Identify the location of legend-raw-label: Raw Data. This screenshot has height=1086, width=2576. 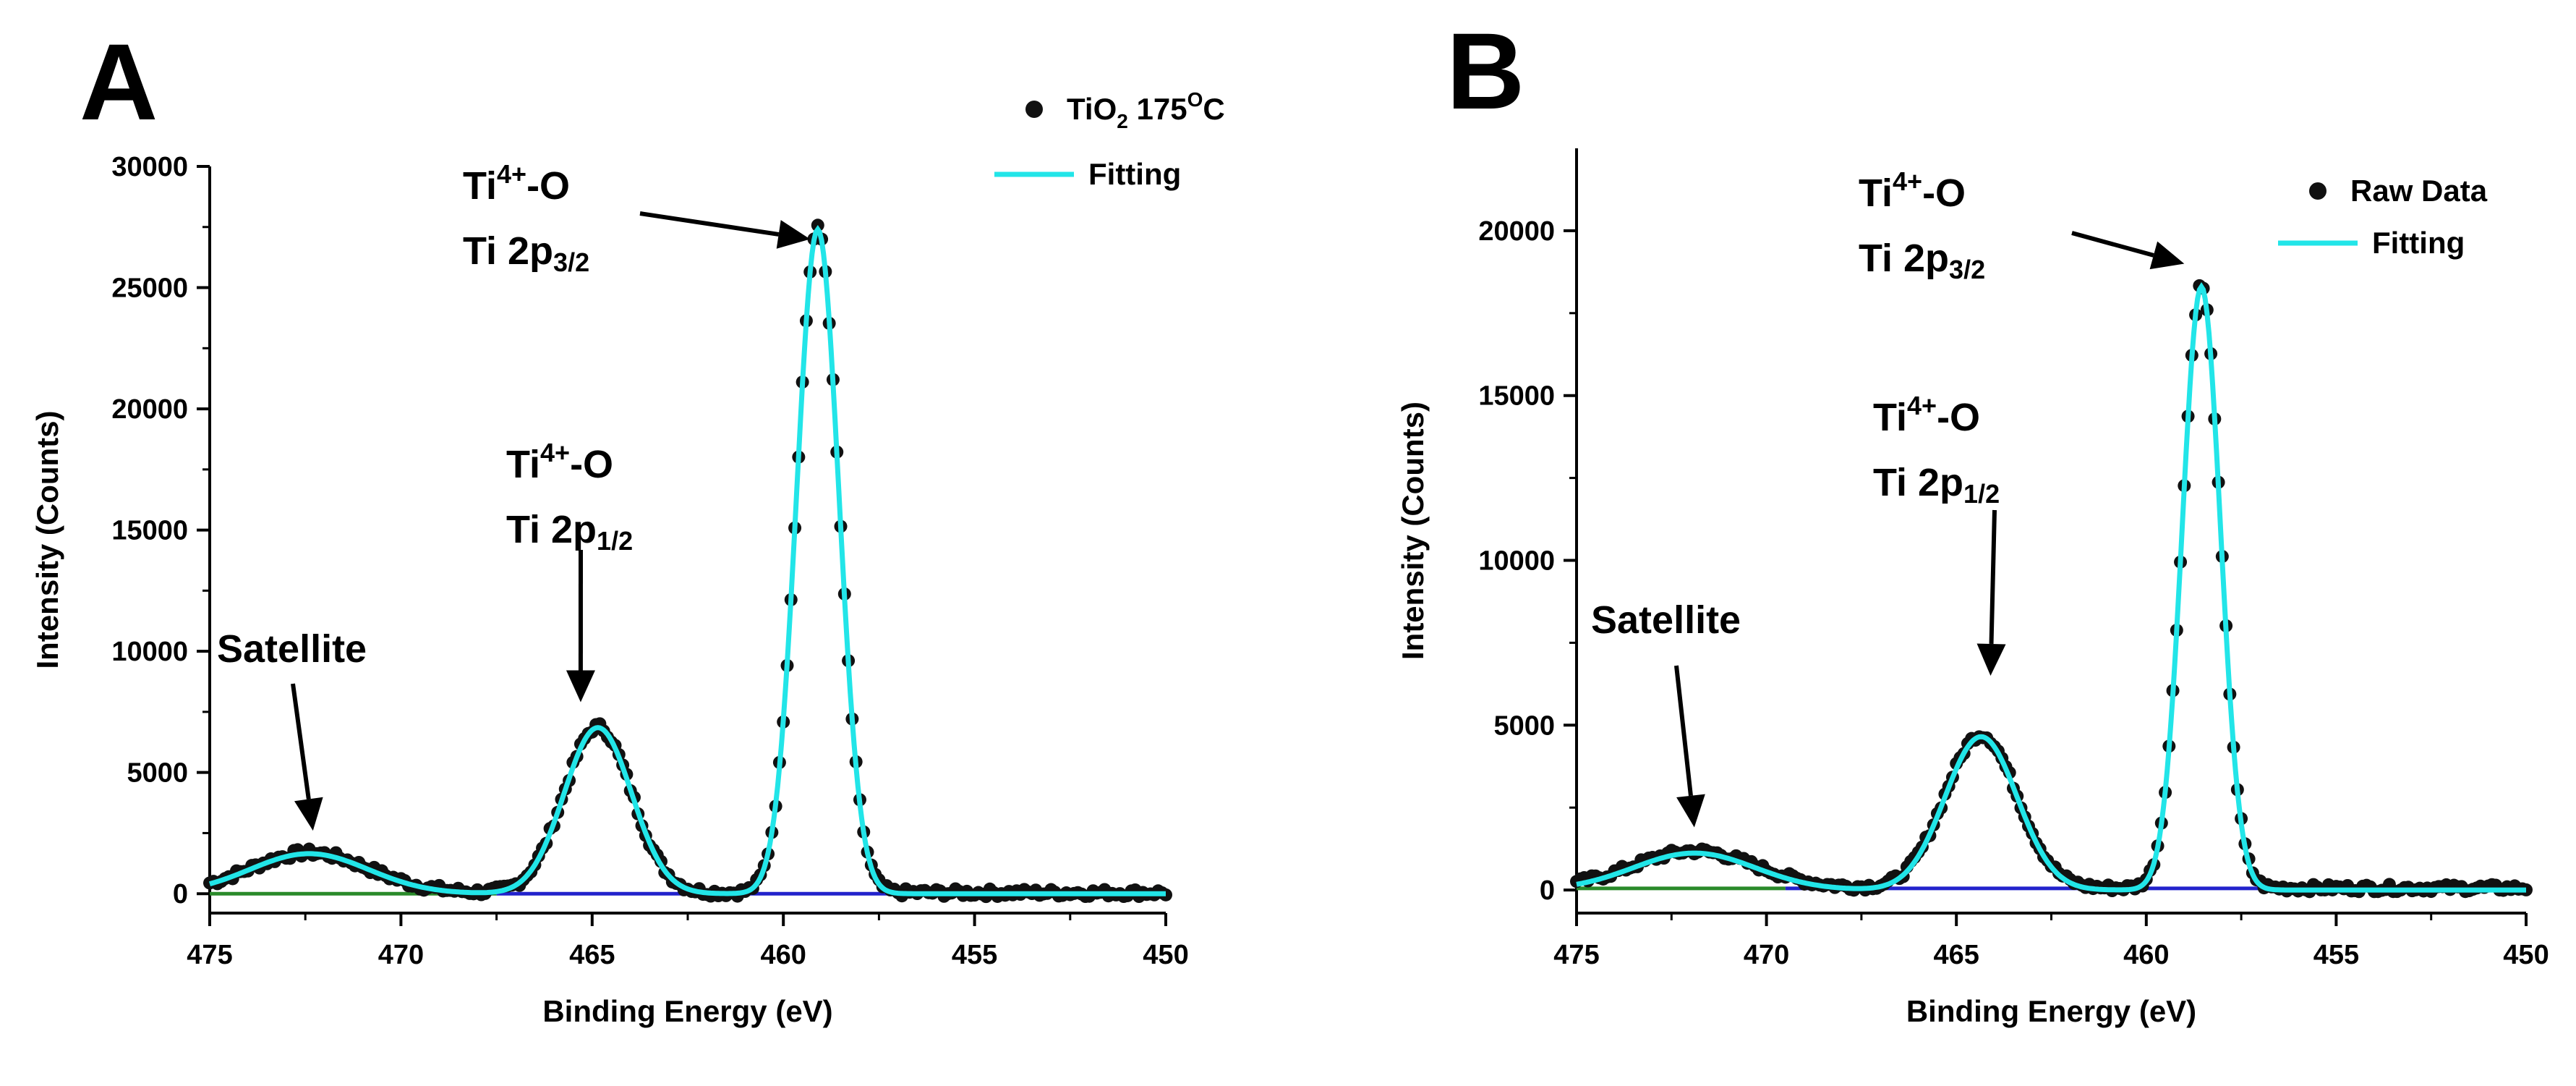
(2419, 191).